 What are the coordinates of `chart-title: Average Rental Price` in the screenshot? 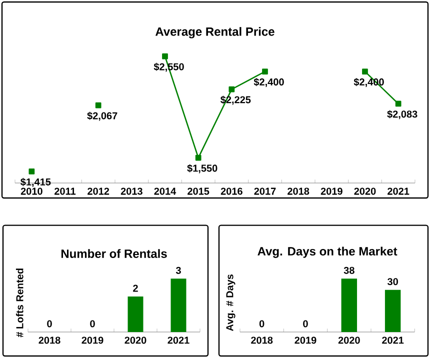 It's located at (214, 32).